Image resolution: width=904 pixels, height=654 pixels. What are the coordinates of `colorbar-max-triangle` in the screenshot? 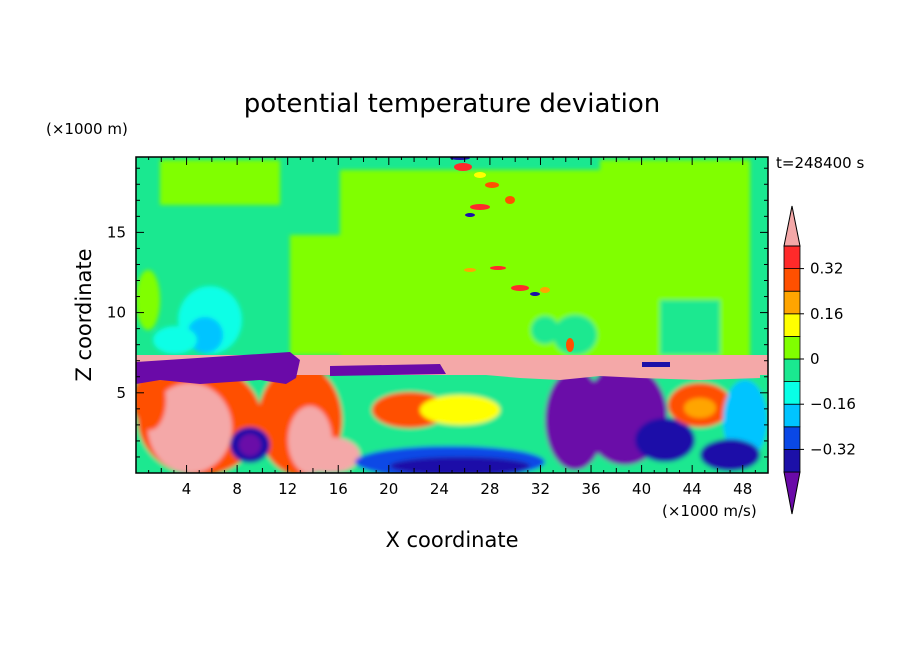 It's located at (792, 226).